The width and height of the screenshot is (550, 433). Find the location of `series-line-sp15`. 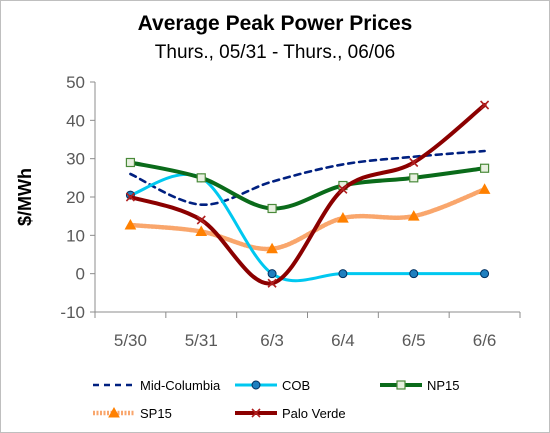

series-line-sp15 is located at coordinates (307, 219).